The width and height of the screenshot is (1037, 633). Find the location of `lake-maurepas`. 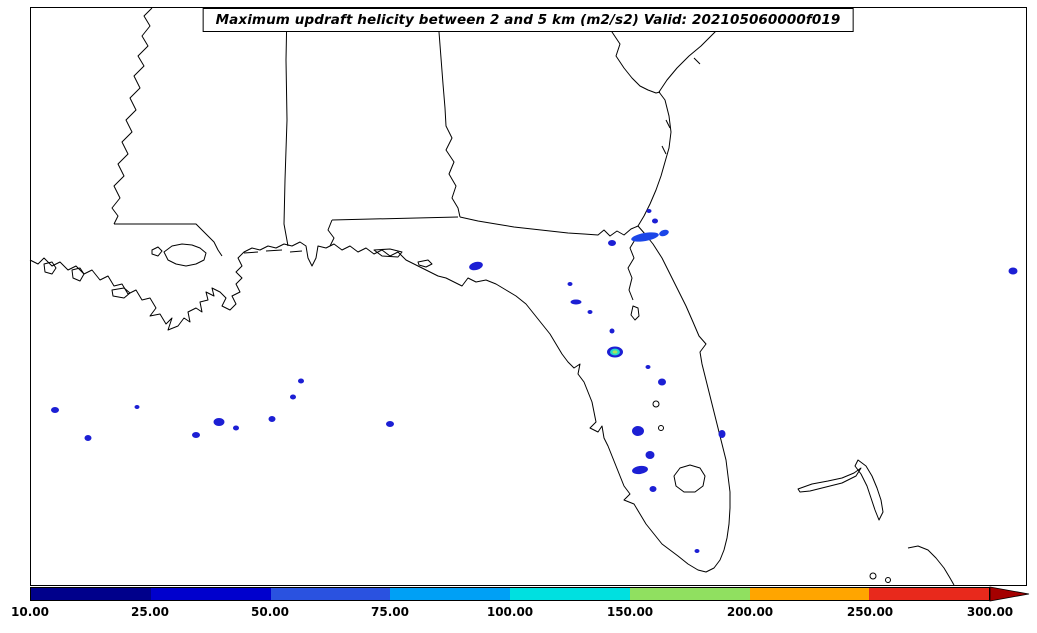

lake-maurepas is located at coordinates (157, 251).